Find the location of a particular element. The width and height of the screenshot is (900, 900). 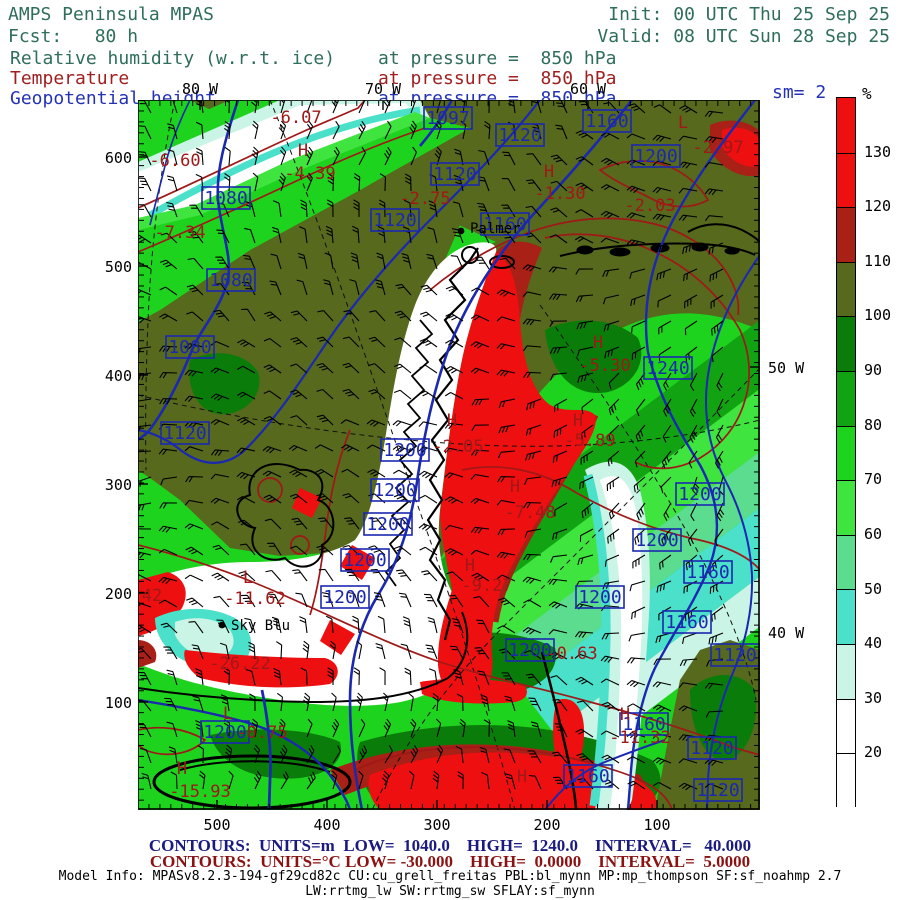

colorbar-tick-label: 50 is located at coordinates (873, 588).